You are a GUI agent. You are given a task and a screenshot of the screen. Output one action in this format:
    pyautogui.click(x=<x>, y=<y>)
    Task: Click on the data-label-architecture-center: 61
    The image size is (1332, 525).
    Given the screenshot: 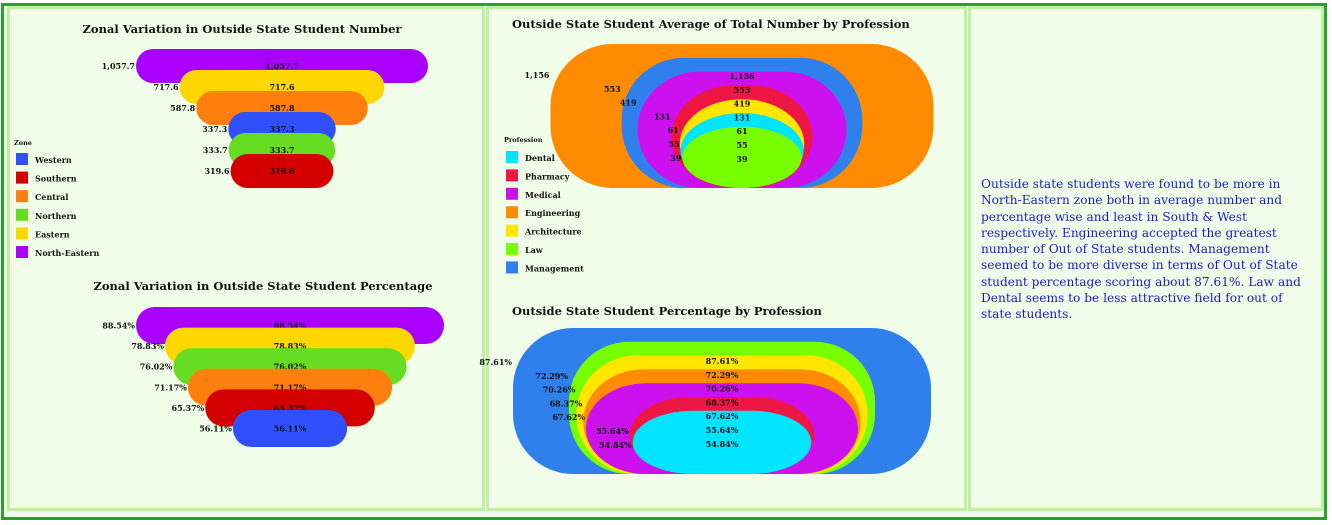 What is the action you would take?
    pyautogui.click(x=741, y=131)
    